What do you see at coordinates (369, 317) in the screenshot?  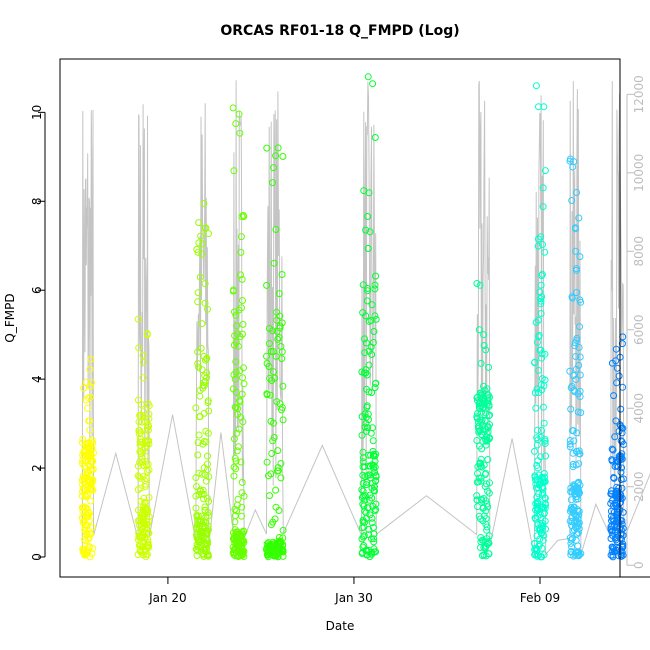 I see `series-rf06` at bounding box center [369, 317].